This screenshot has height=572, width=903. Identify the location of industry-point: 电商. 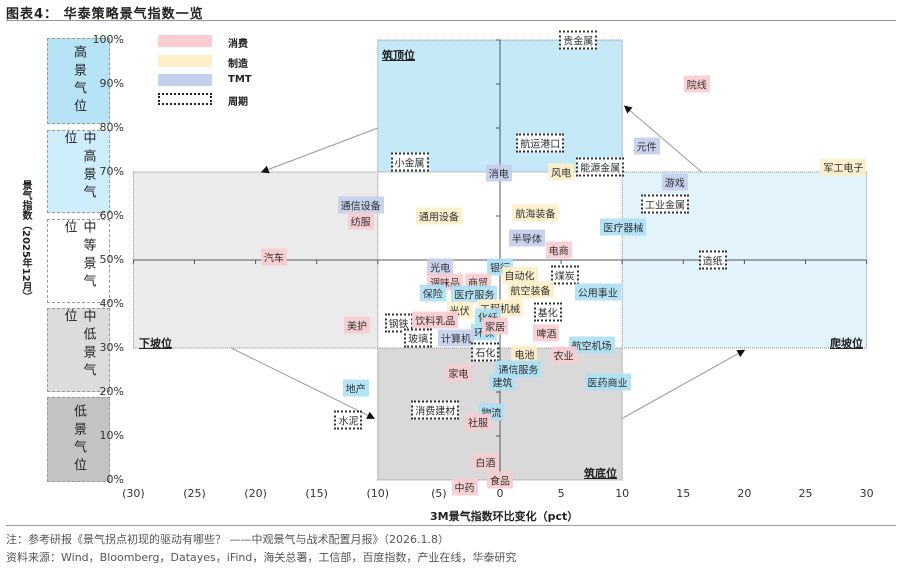
(558, 250).